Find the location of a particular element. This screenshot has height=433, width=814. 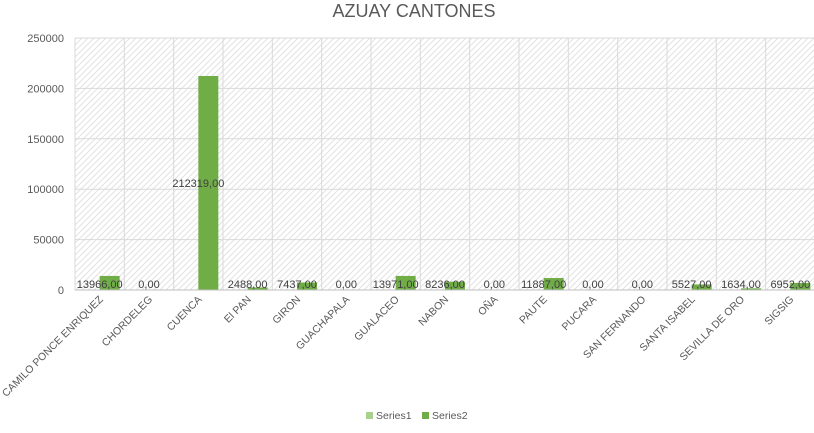

y-tick-label: 100000 is located at coordinates (45, 190).